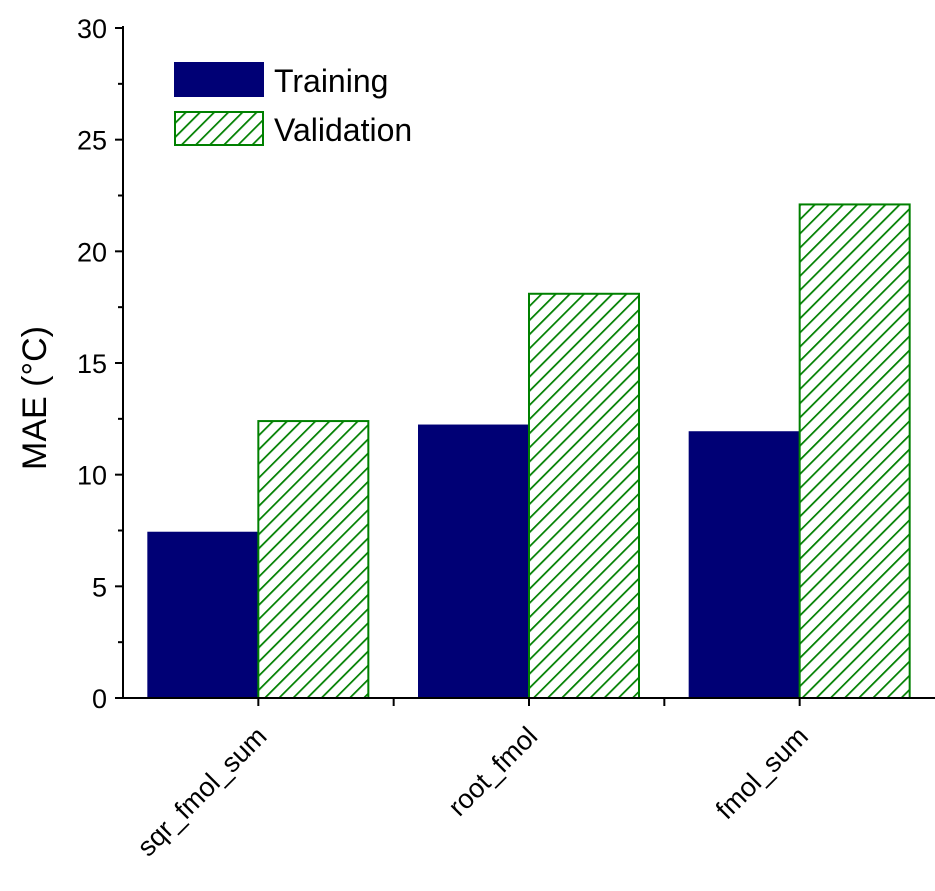 The image size is (935, 891). I want to click on legend-label-training: Training, so click(331, 81).